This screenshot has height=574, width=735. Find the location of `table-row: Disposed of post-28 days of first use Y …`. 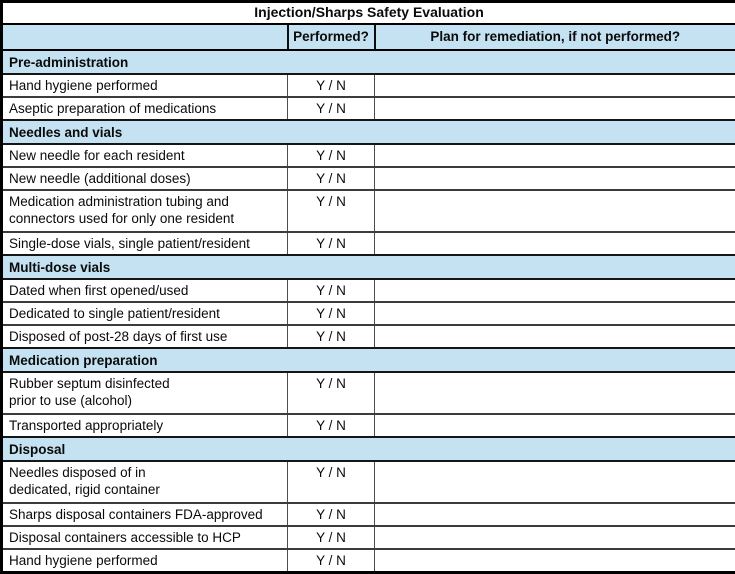

table-row: Disposed of post-28 days of first use Y … is located at coordinates (368, 335).